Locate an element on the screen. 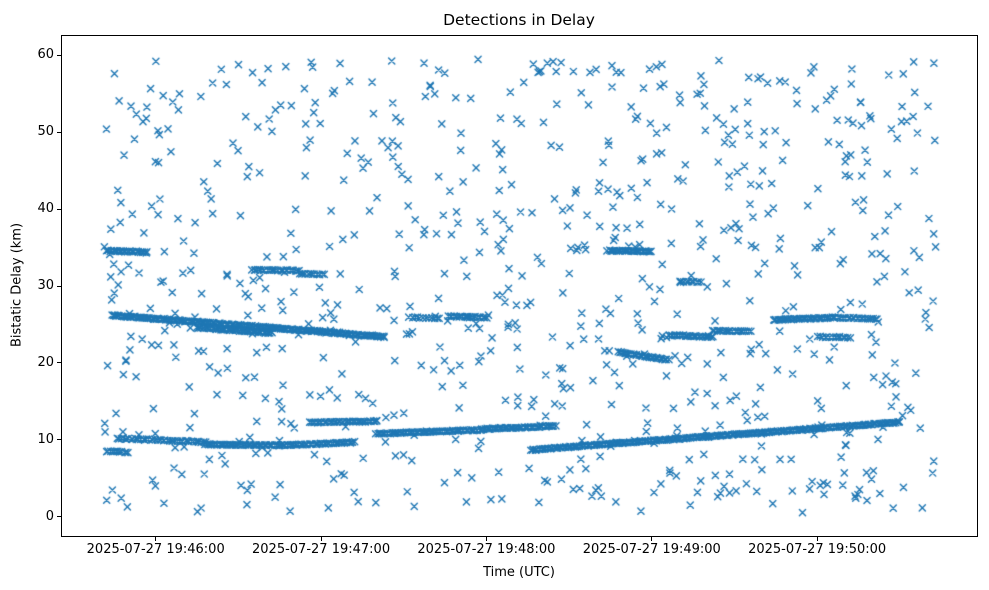 This screenshot has height=590, width=989. x-tick-label: 2025-07-27 19:50:00 is located at coordinates (817, 549).